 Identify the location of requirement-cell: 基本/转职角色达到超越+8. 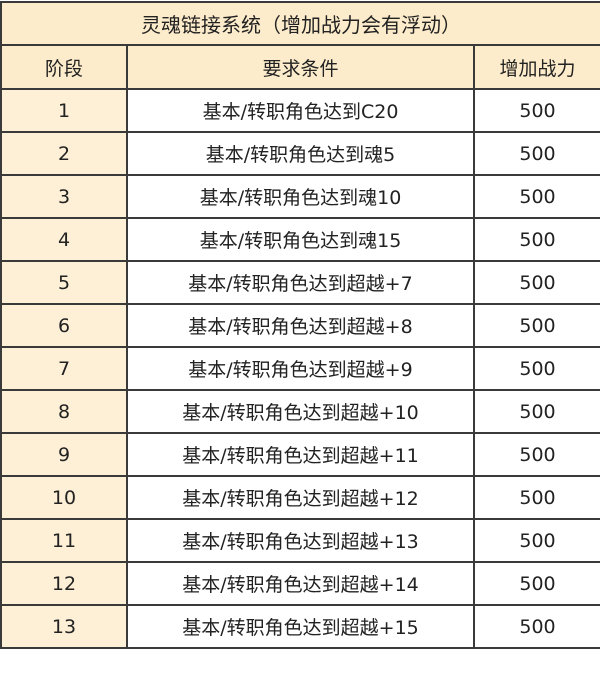
(300, 325).